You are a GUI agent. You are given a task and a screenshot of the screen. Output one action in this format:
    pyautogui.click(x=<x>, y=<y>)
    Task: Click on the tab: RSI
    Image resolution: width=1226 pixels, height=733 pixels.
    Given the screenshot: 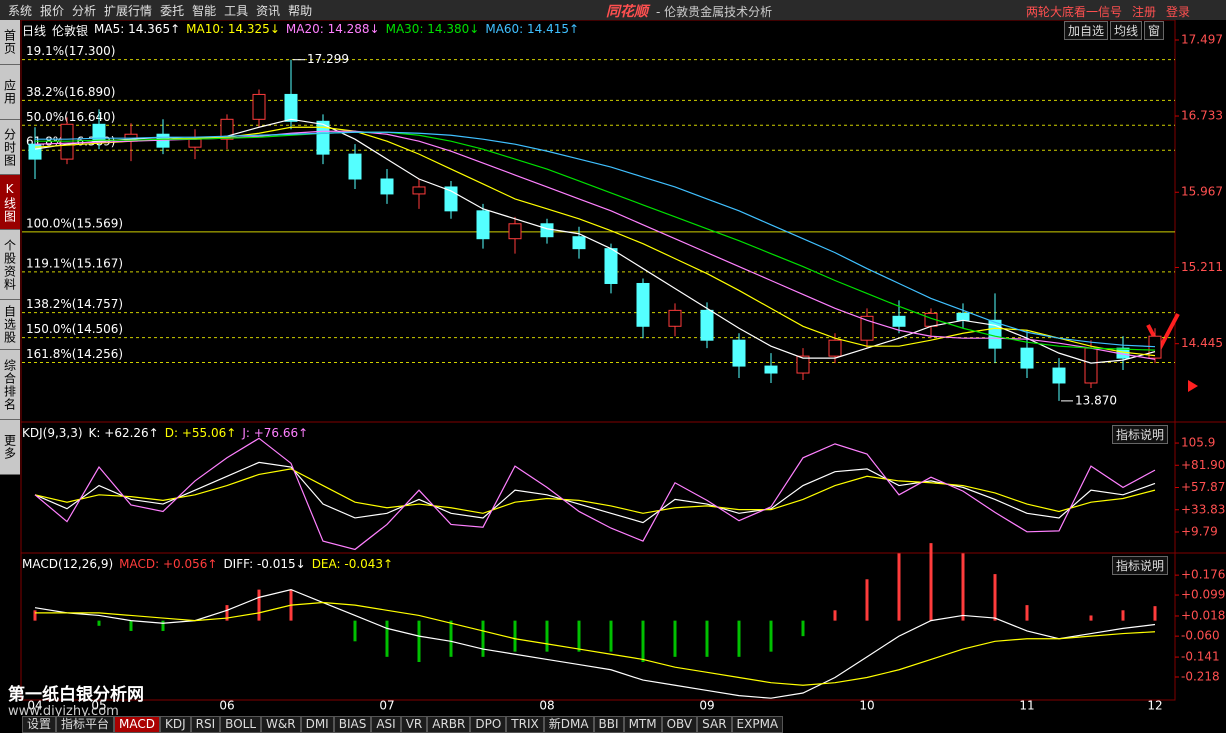 What is the action you would take?
    pyautogui.click(x=205, y=724)
    